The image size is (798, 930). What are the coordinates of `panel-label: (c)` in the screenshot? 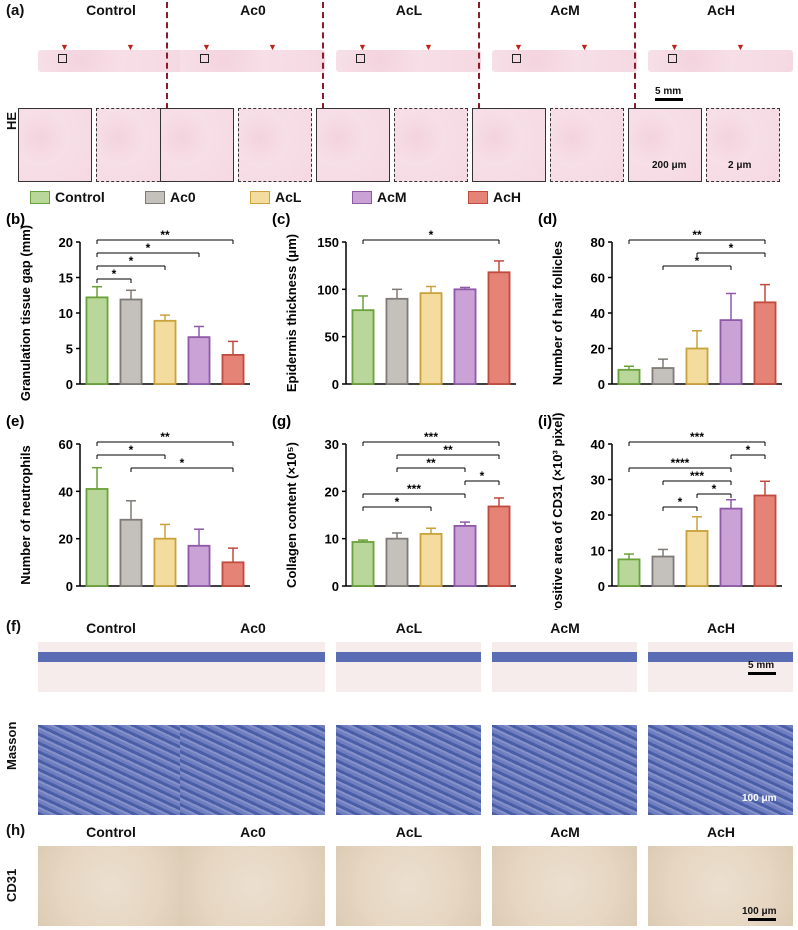 It's located at (281, 219).